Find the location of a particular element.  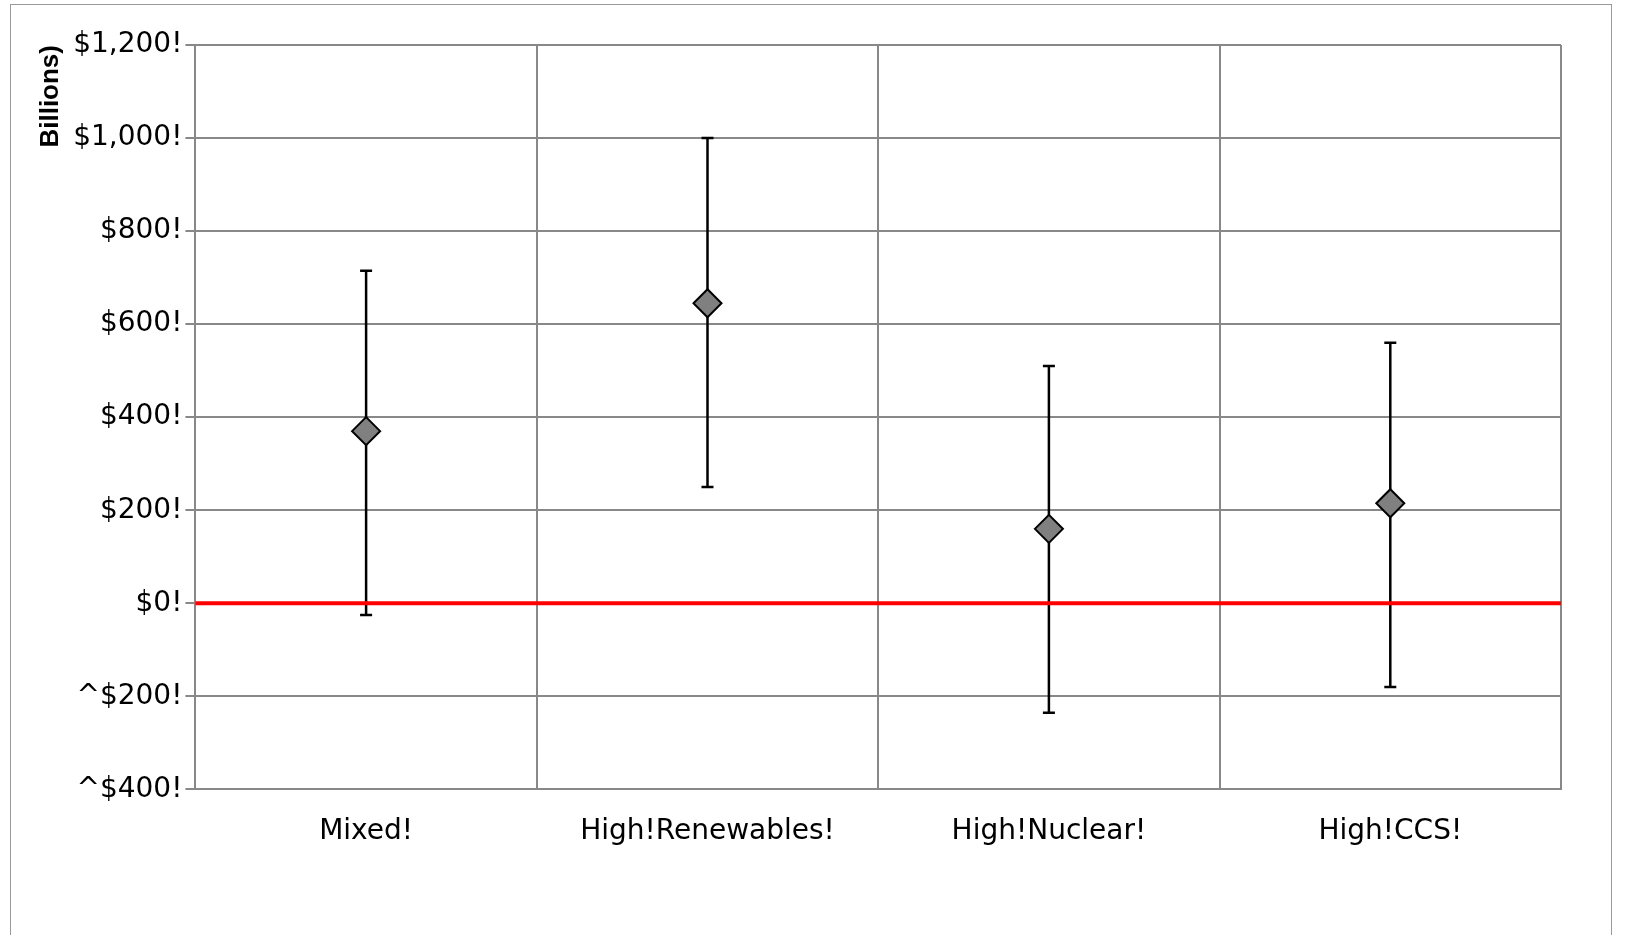

y-tick-label: $1,200! is located at coordinates (128, 43).